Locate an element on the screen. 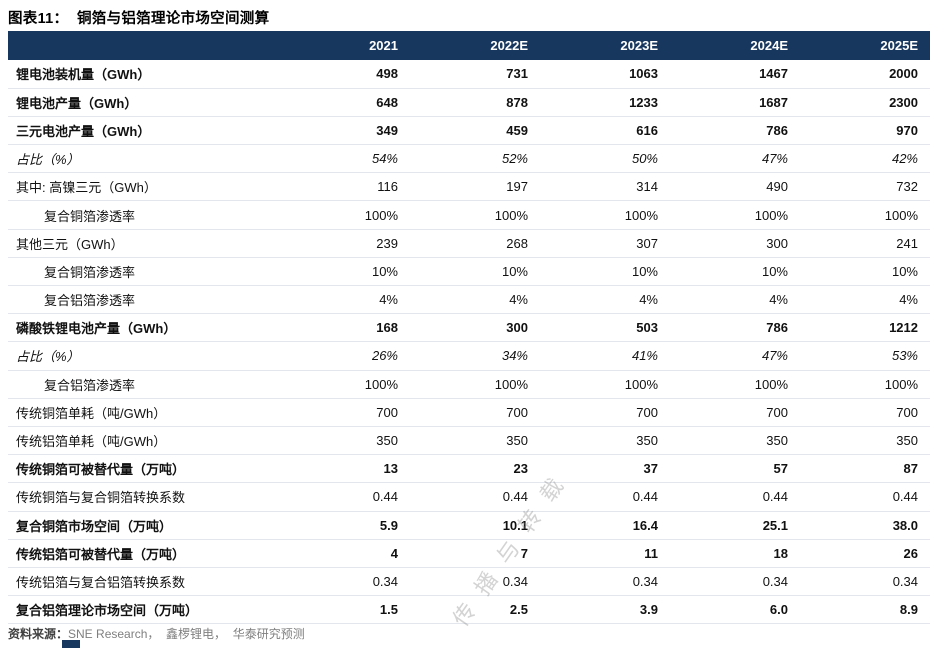 Image resolution: width=950 pixels, height=648 pixels. row-label: 传统铜箔与复合铜箔转换系数 is located at coordinates (144, 497).